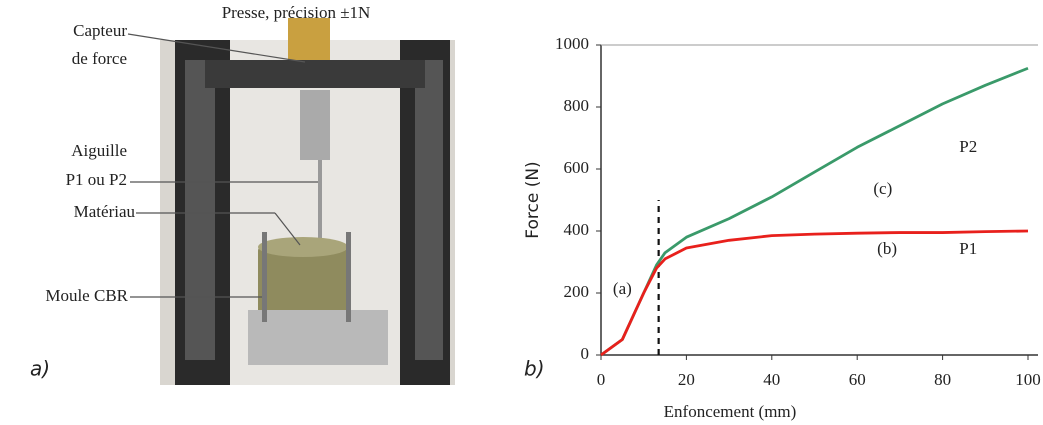 Image resolution: width=1043 pixels, height=425 pixels. Describe the element at coordinates (99, 150) in the screenshot. I see `photo-label: Aiguille` at that location.